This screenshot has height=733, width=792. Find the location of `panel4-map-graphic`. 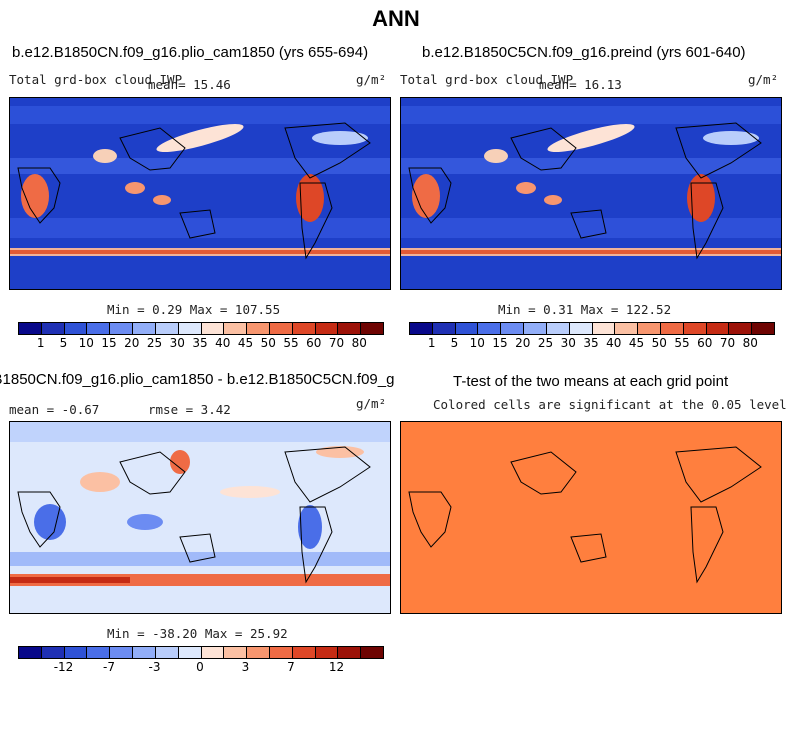

panel4-map-graphic is located at coordinates (591, 517).